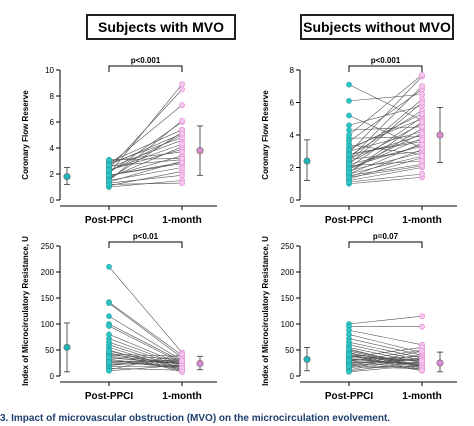  I want to click on y-tick-label: 4, so click(292, 135).